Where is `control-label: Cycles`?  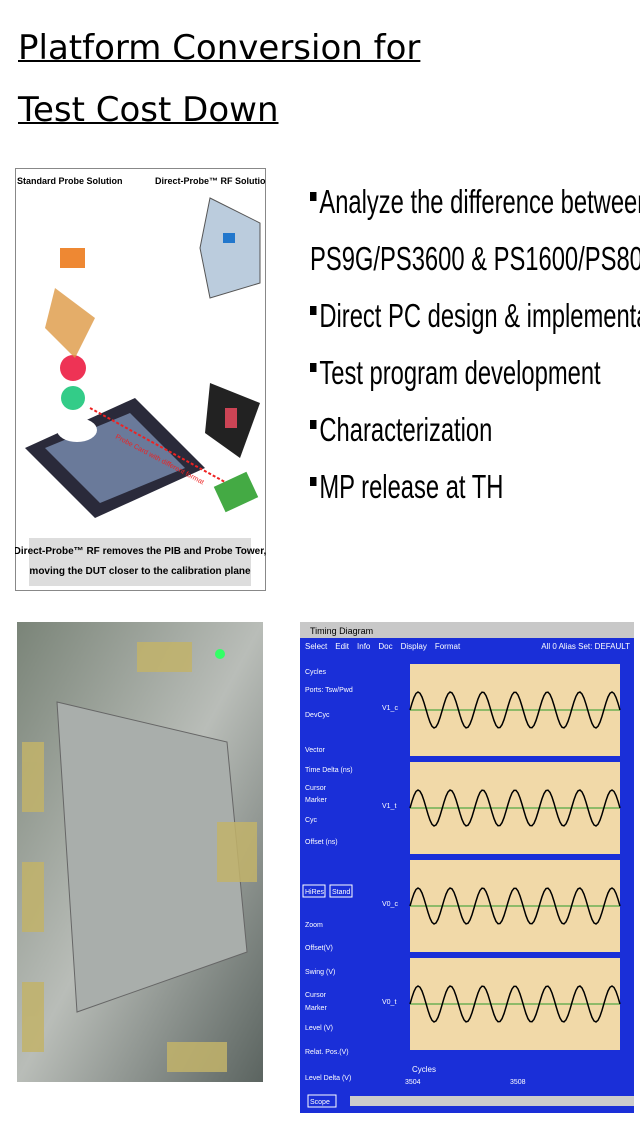 control-label: Cycles is located at coordinates (316, 672).